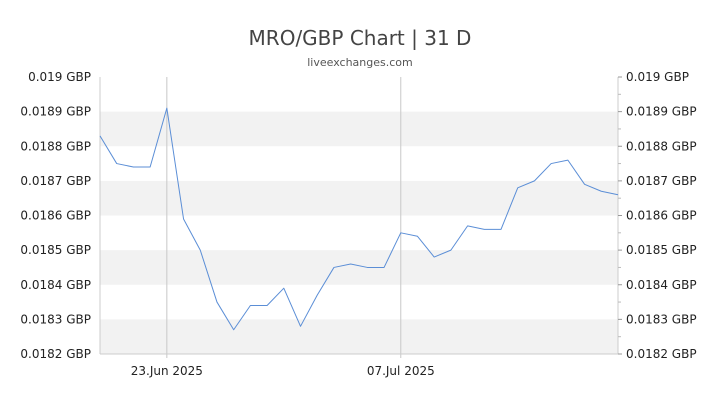 This screenshot has width=720, height=405. Describe the element at coordinates (661, 216) in the screenshot. I see `y-tick-label-right: 0.0186 GBP` at that location.